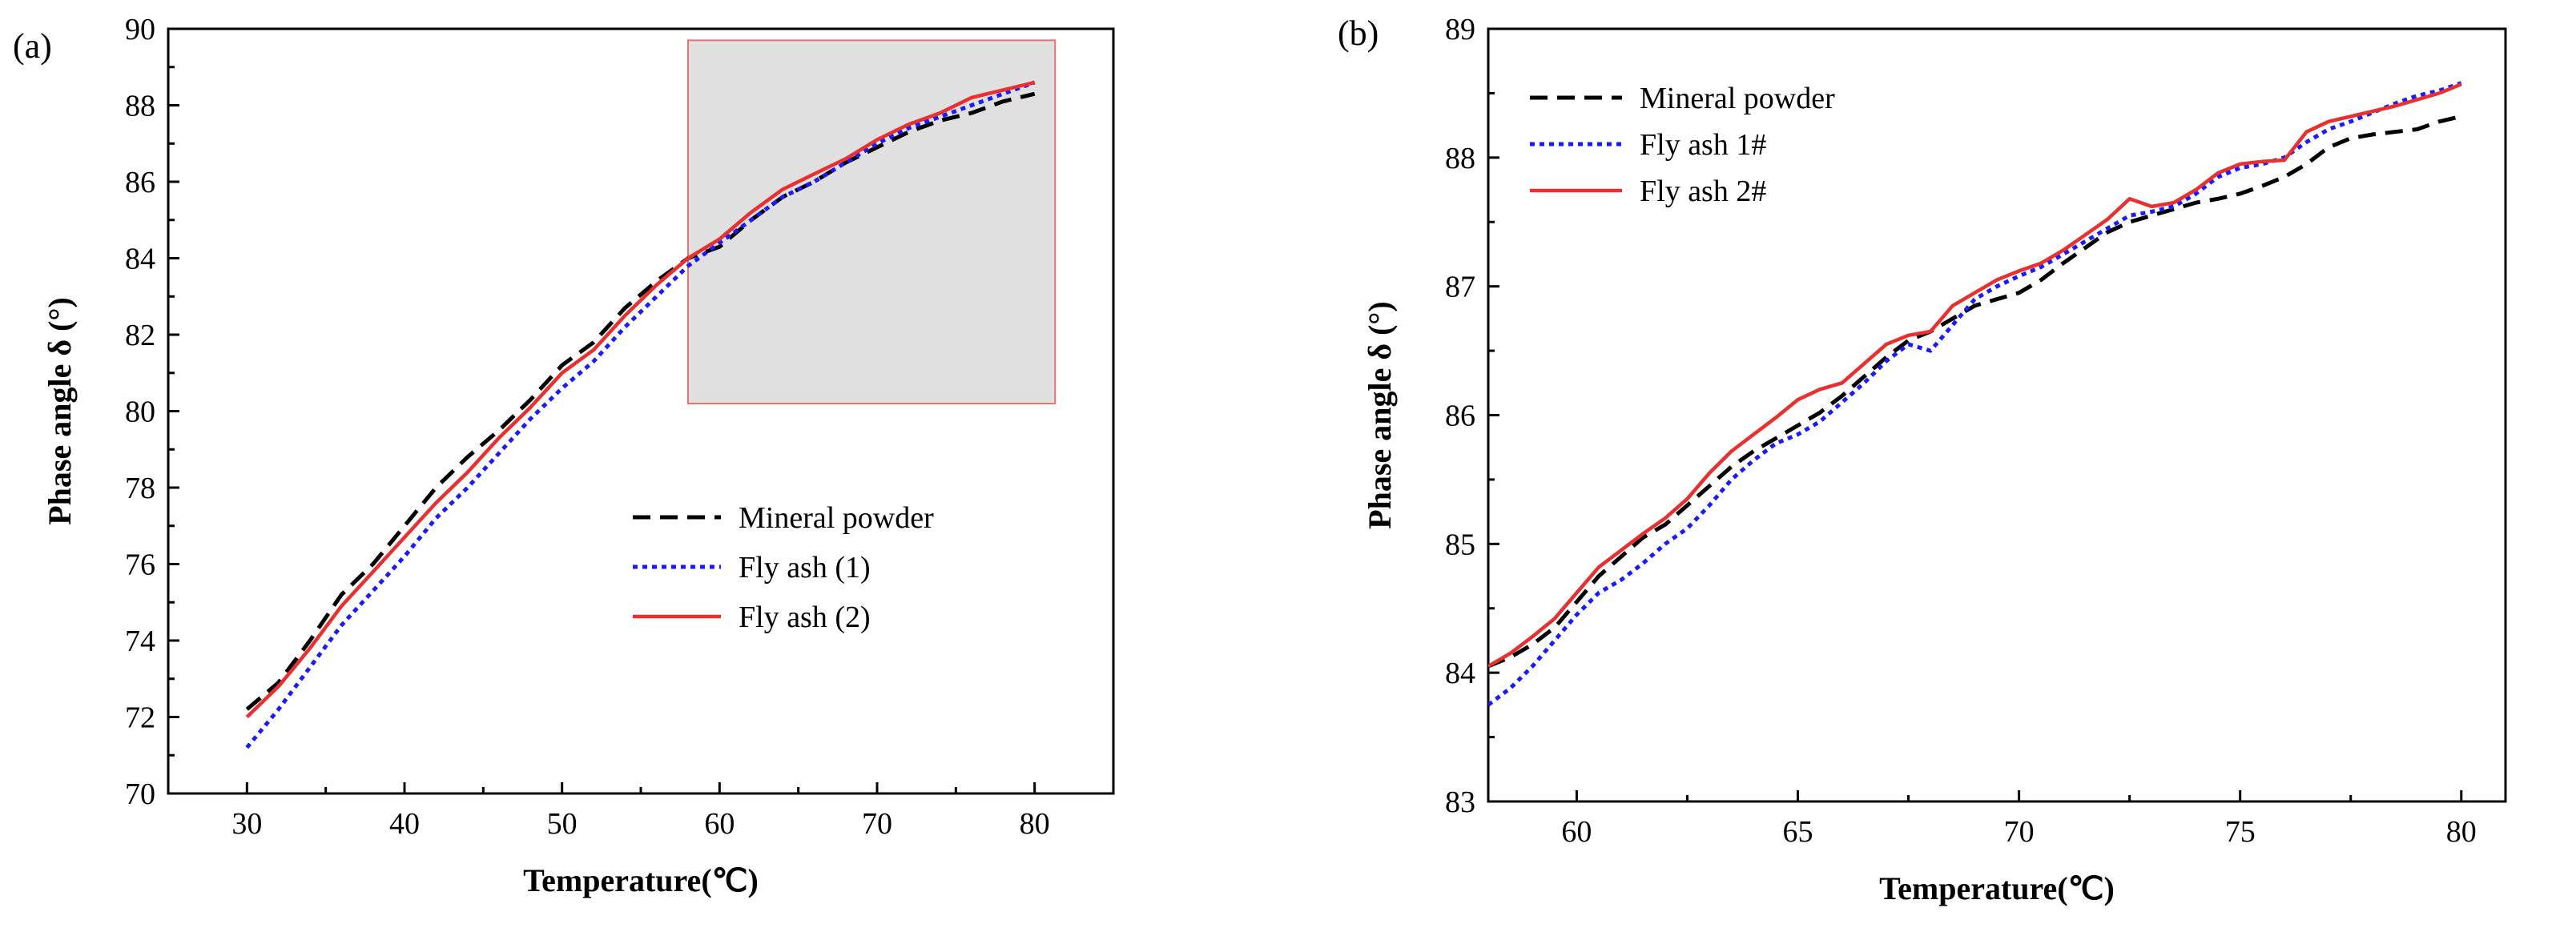 This screenshot has height=944, width=2576. Describe the element at coordinates (1460, 802) in the screenshot. I see `panel-b-y-tick-label: 83` at that location.